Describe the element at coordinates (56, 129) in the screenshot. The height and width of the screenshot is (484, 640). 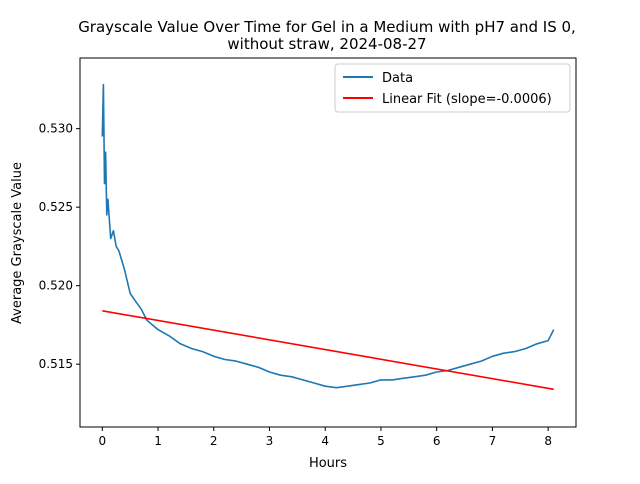
I see `y-tick-label: 0.530` at that location.